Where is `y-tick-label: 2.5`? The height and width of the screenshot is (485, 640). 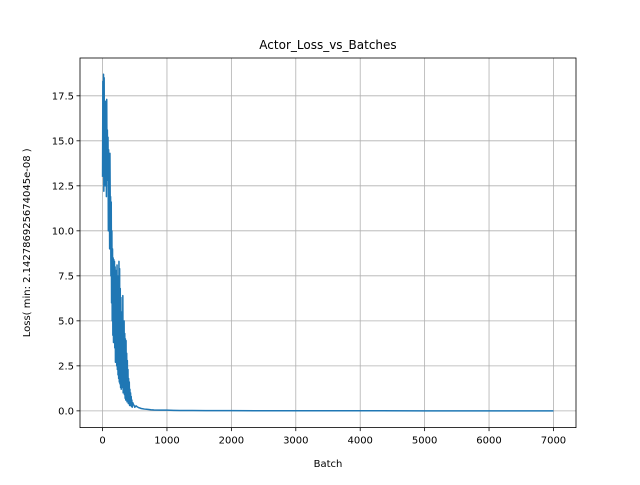 y-tick-label: 2.5 is located at coordinates (66, 366).